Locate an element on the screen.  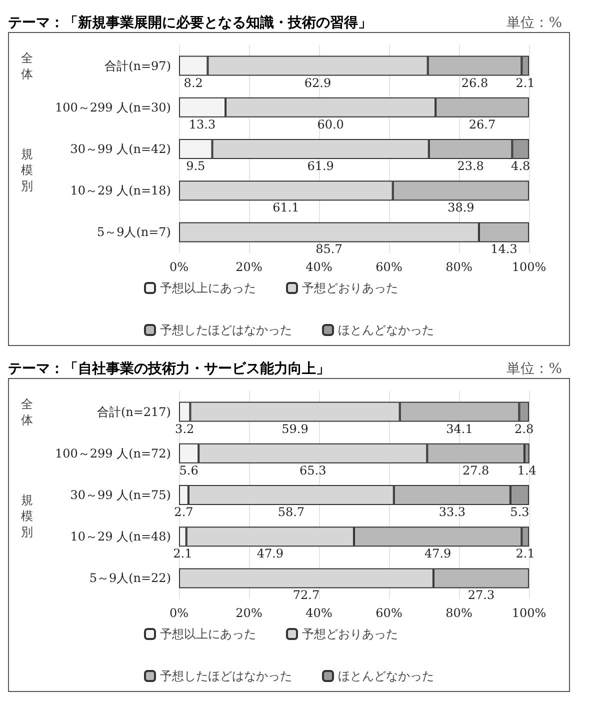
data-label: 60.0 is located at coordinates (330, 124).